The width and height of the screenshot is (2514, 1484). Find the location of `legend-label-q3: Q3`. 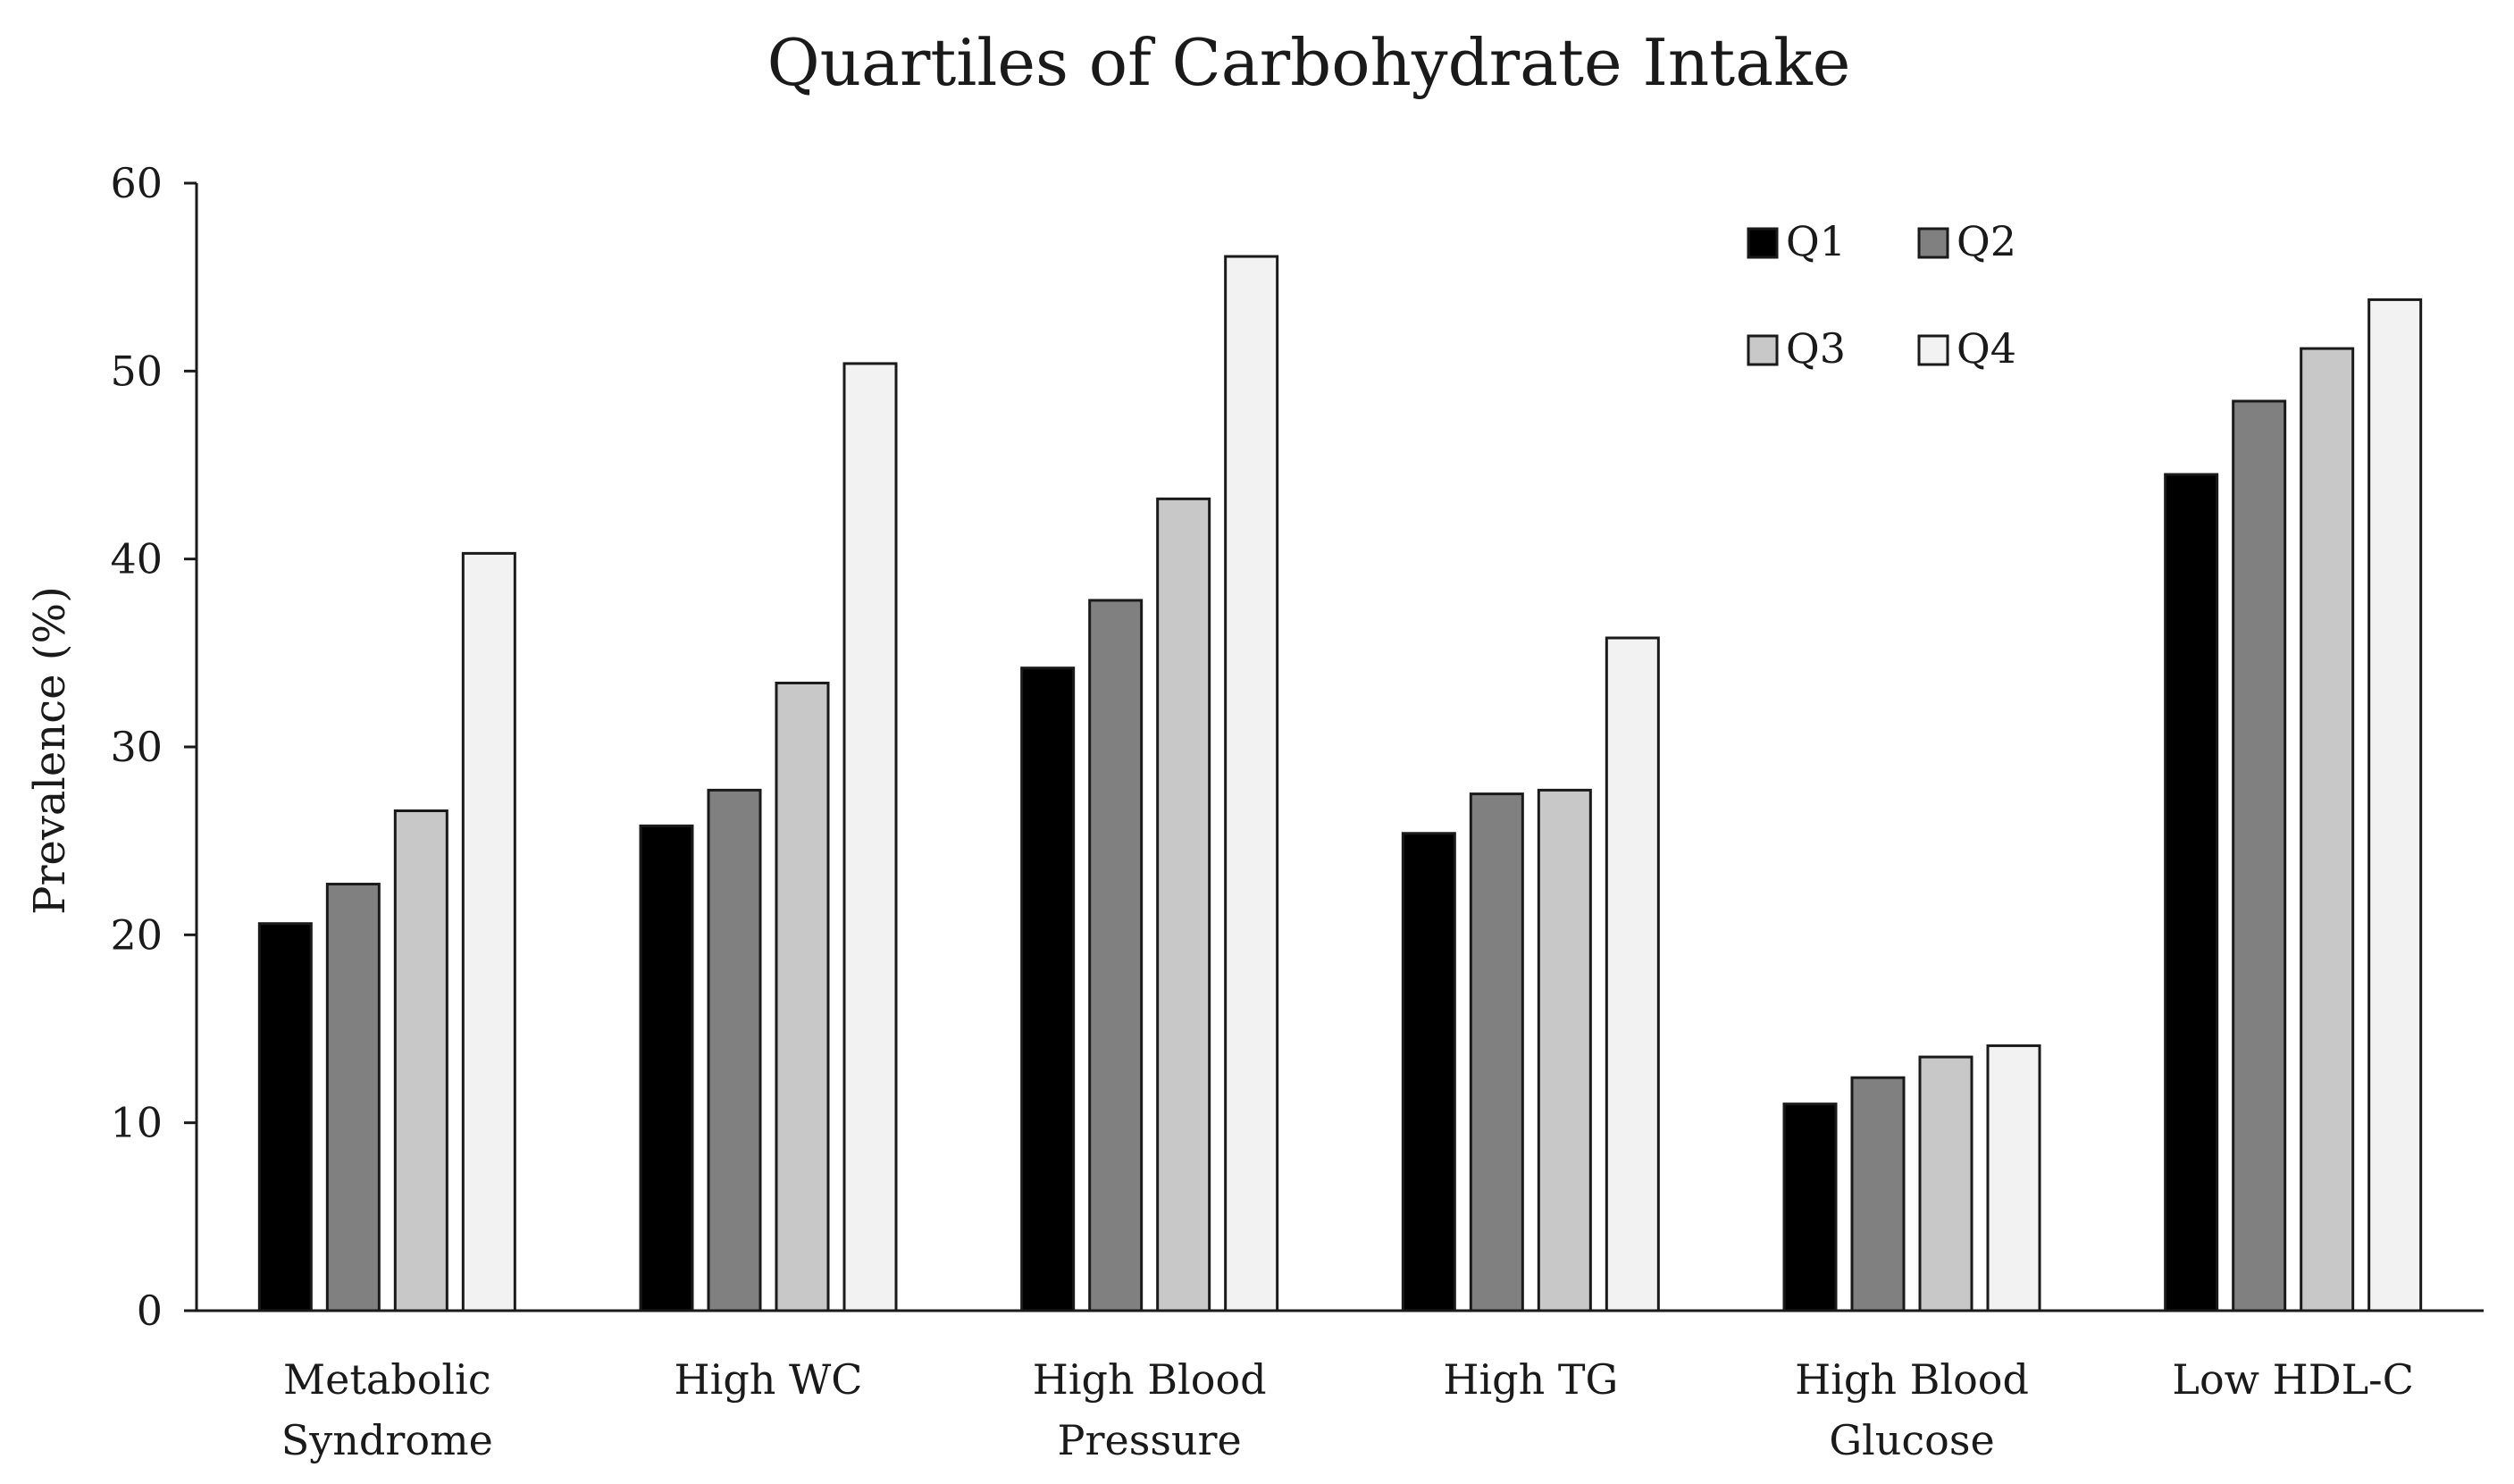

legend-label-q3: Q3 is located at coordinates (1816, 349).